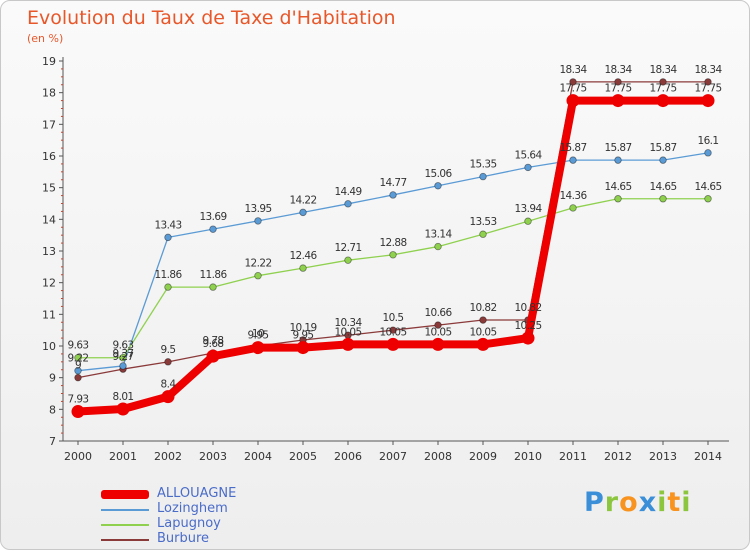 Image resolution: width=750 pixels, height=551 pixels. What do you see at coordinates (663, 456) in the screenshot?
I see `x-tick-label: 2013` at bounding box center [663, 456].